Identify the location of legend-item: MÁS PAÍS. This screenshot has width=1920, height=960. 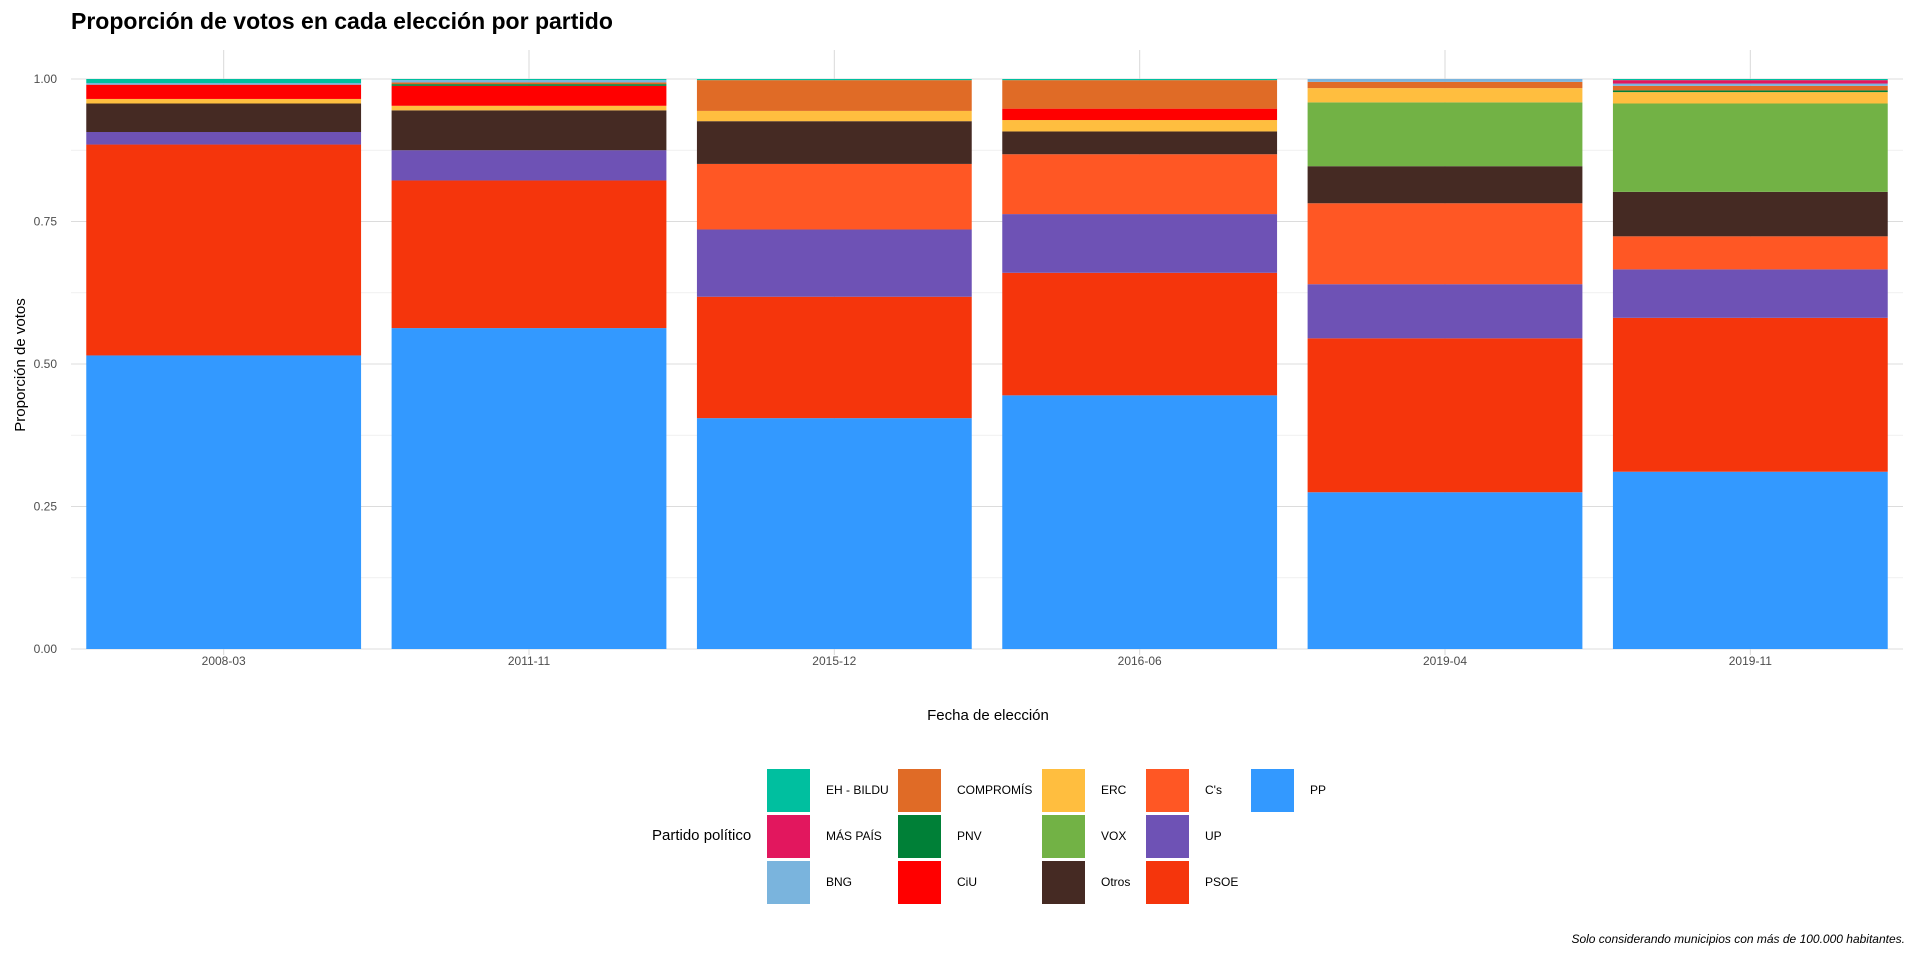
(847, 836).